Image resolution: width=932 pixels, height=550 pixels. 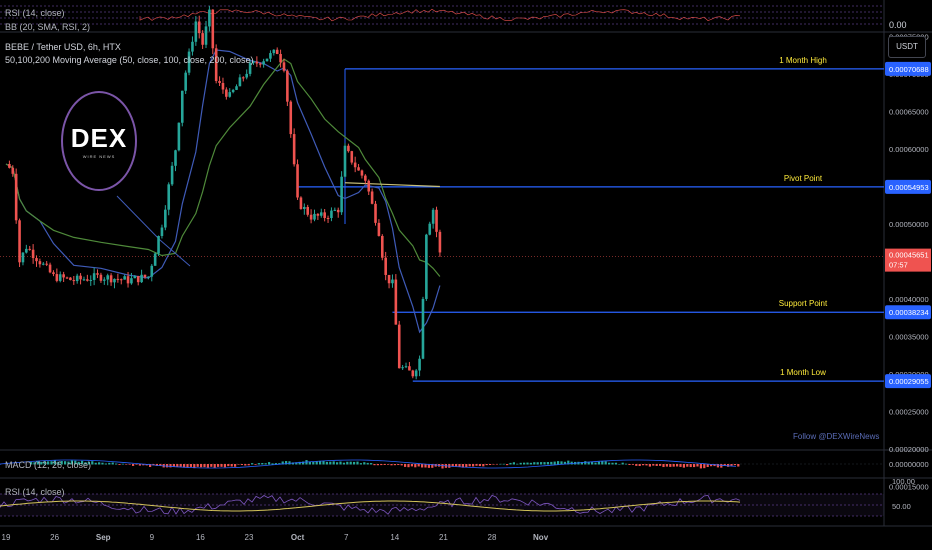 What do you see at coordinates (907, 47) in the screenshot?
I see `currency-button: USDT` at bounding box center [907, 47].